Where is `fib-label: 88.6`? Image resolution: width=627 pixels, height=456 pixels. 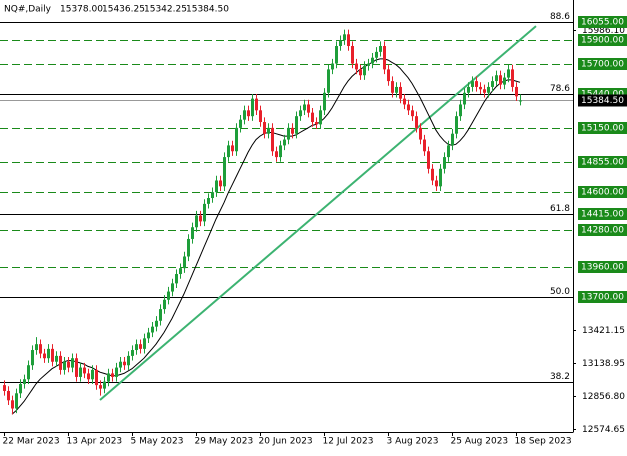 fib-label: 88.6 is located at coordinates (560, 17).